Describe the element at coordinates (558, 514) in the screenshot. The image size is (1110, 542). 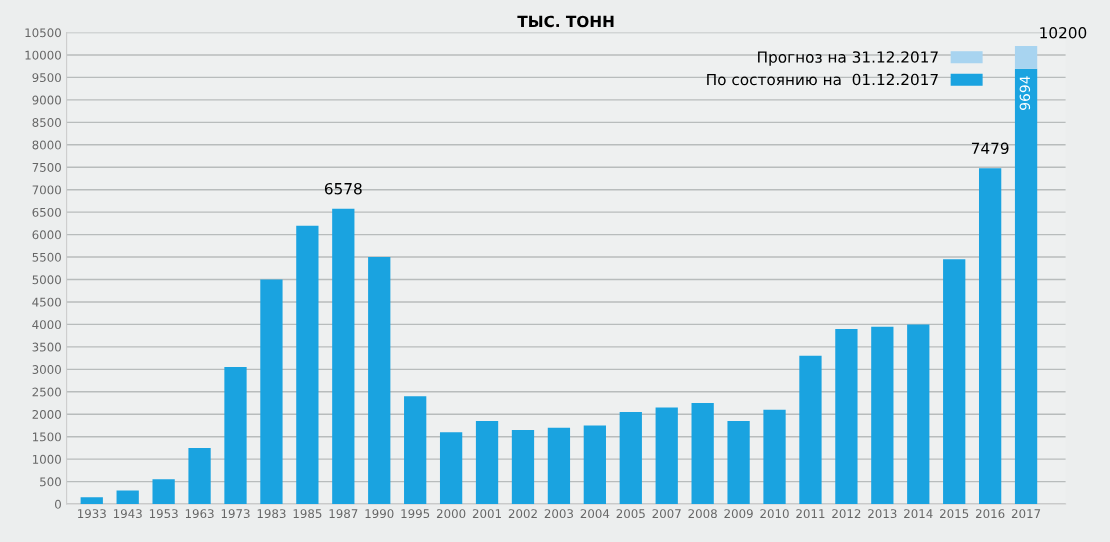
I see `x-tick-label: 2003` at that location.